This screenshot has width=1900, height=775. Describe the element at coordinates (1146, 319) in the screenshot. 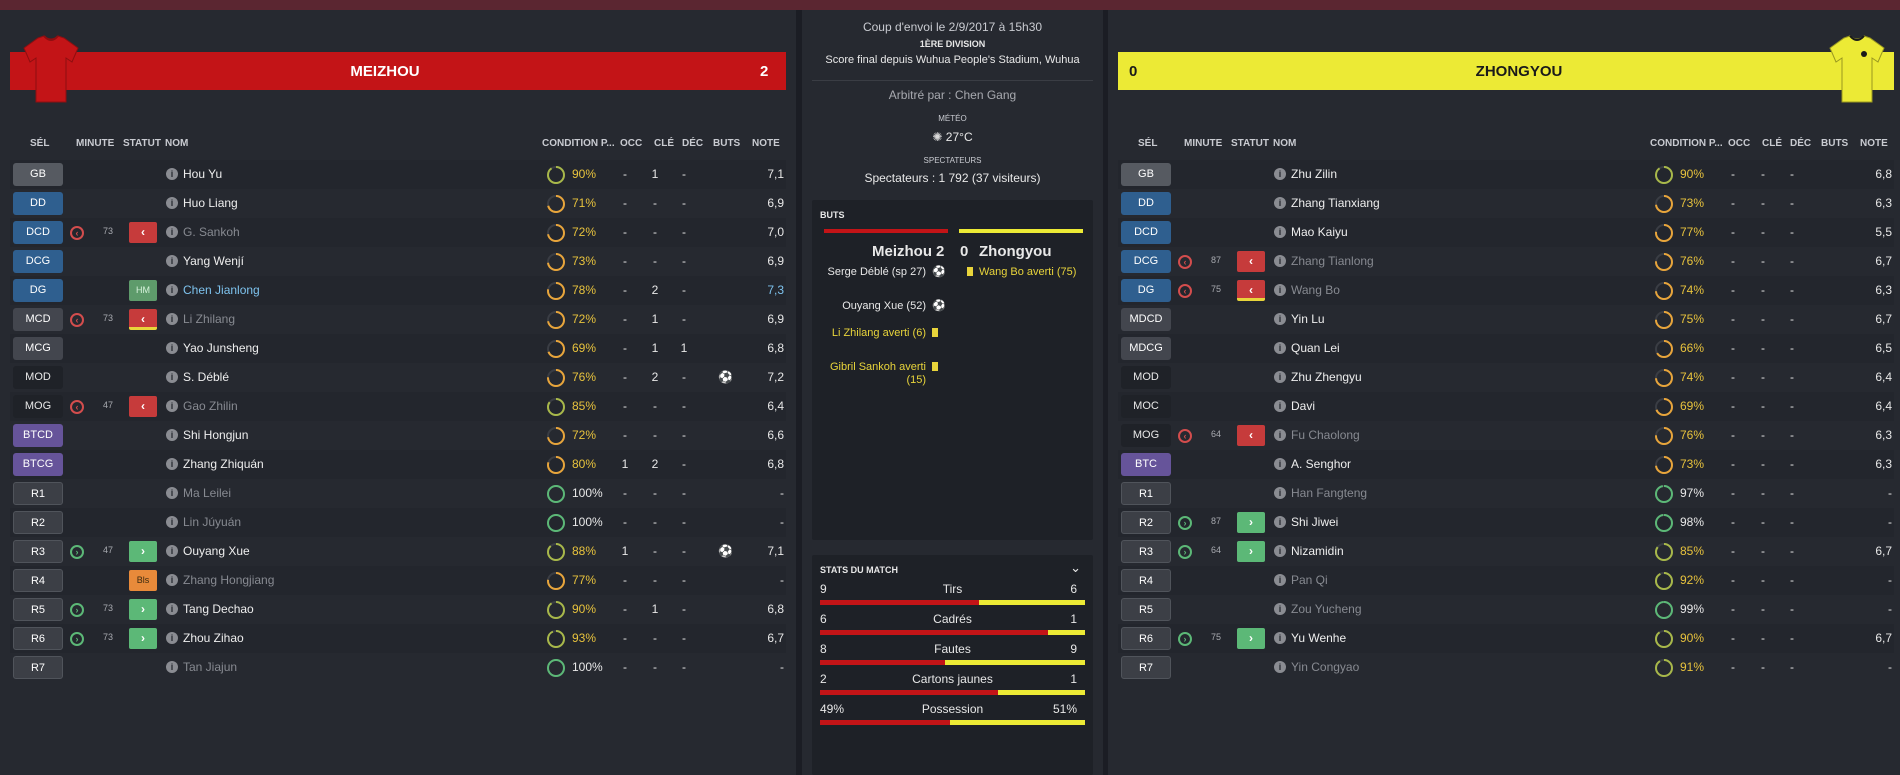

I see `position-badge: MDCD` at that location.